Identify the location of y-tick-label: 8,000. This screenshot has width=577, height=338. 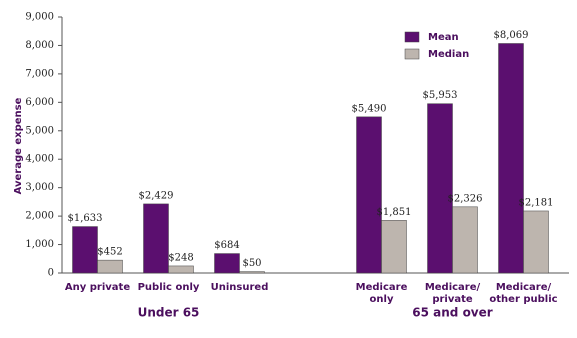
(39, 45).